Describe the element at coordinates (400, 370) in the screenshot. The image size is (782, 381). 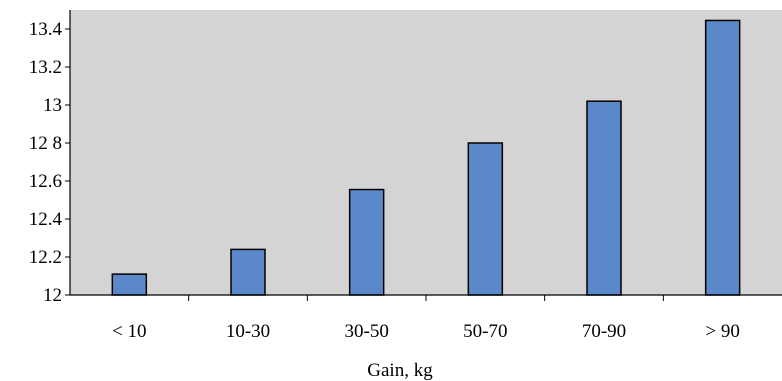
I see `x-axis-title: Gain, kg` at that location.